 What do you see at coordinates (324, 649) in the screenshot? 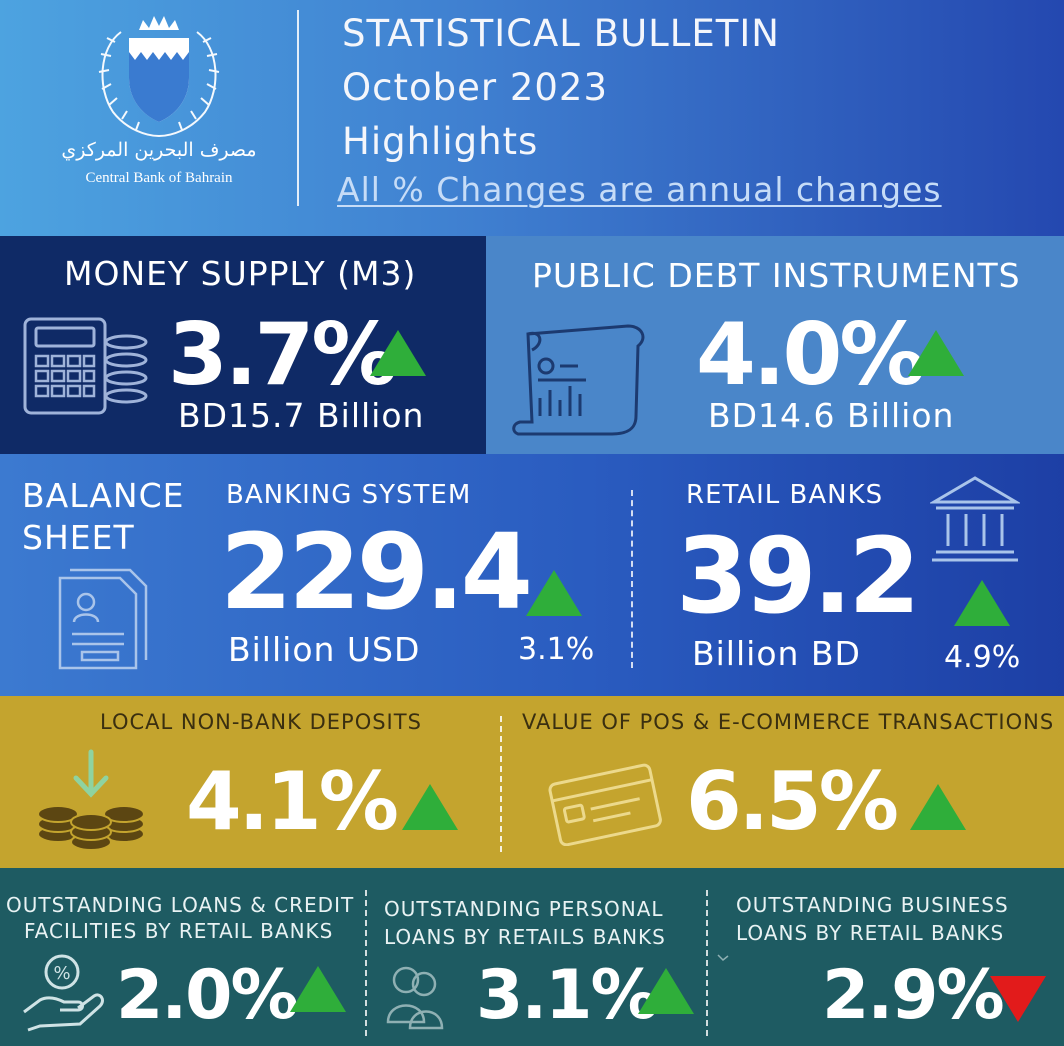
I see `banking-system-unit: Billion USD` at bounding box center [324, 649].